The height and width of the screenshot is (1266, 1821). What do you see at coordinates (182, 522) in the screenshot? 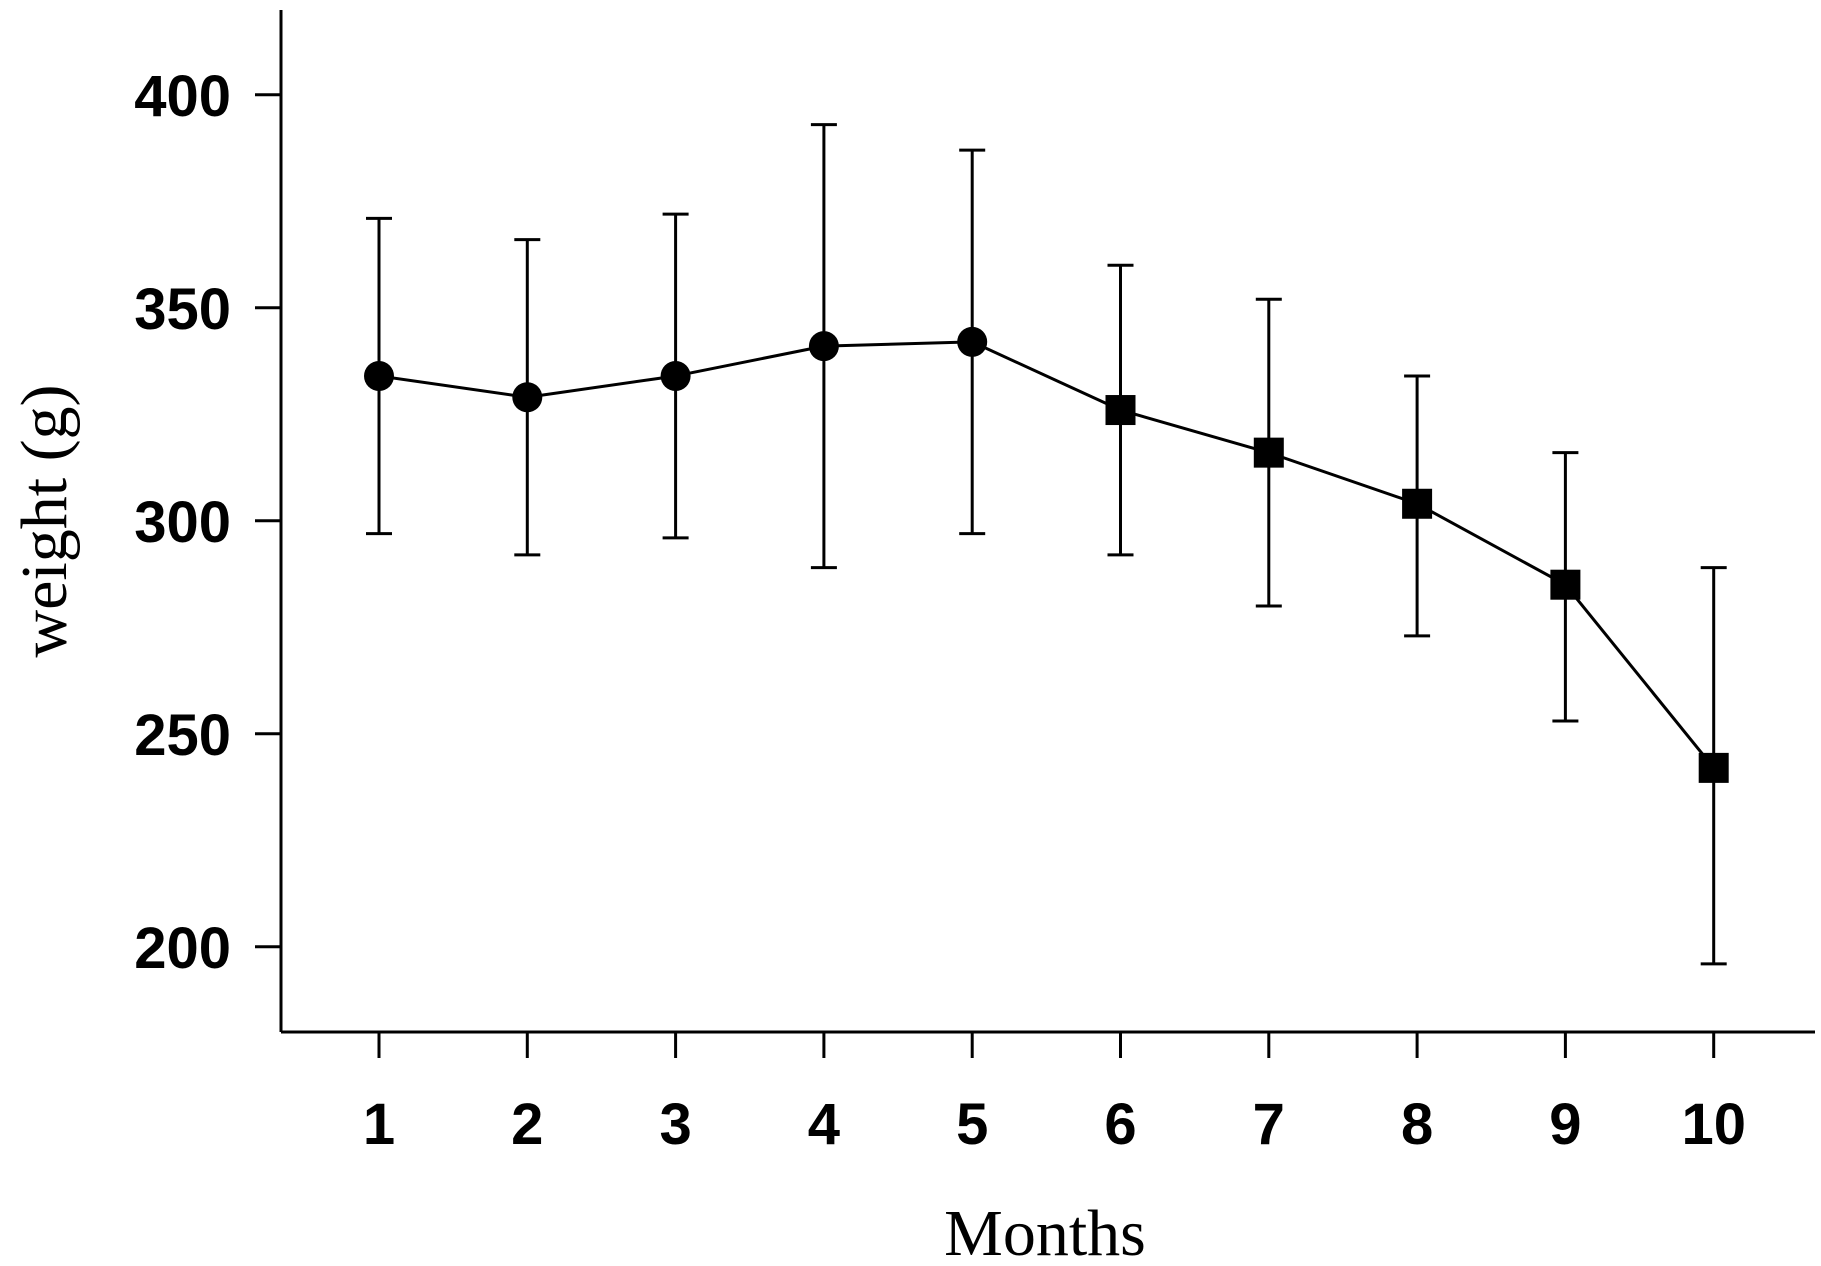
I see `y-tick-label: 300` at bounding box center [182, 522].